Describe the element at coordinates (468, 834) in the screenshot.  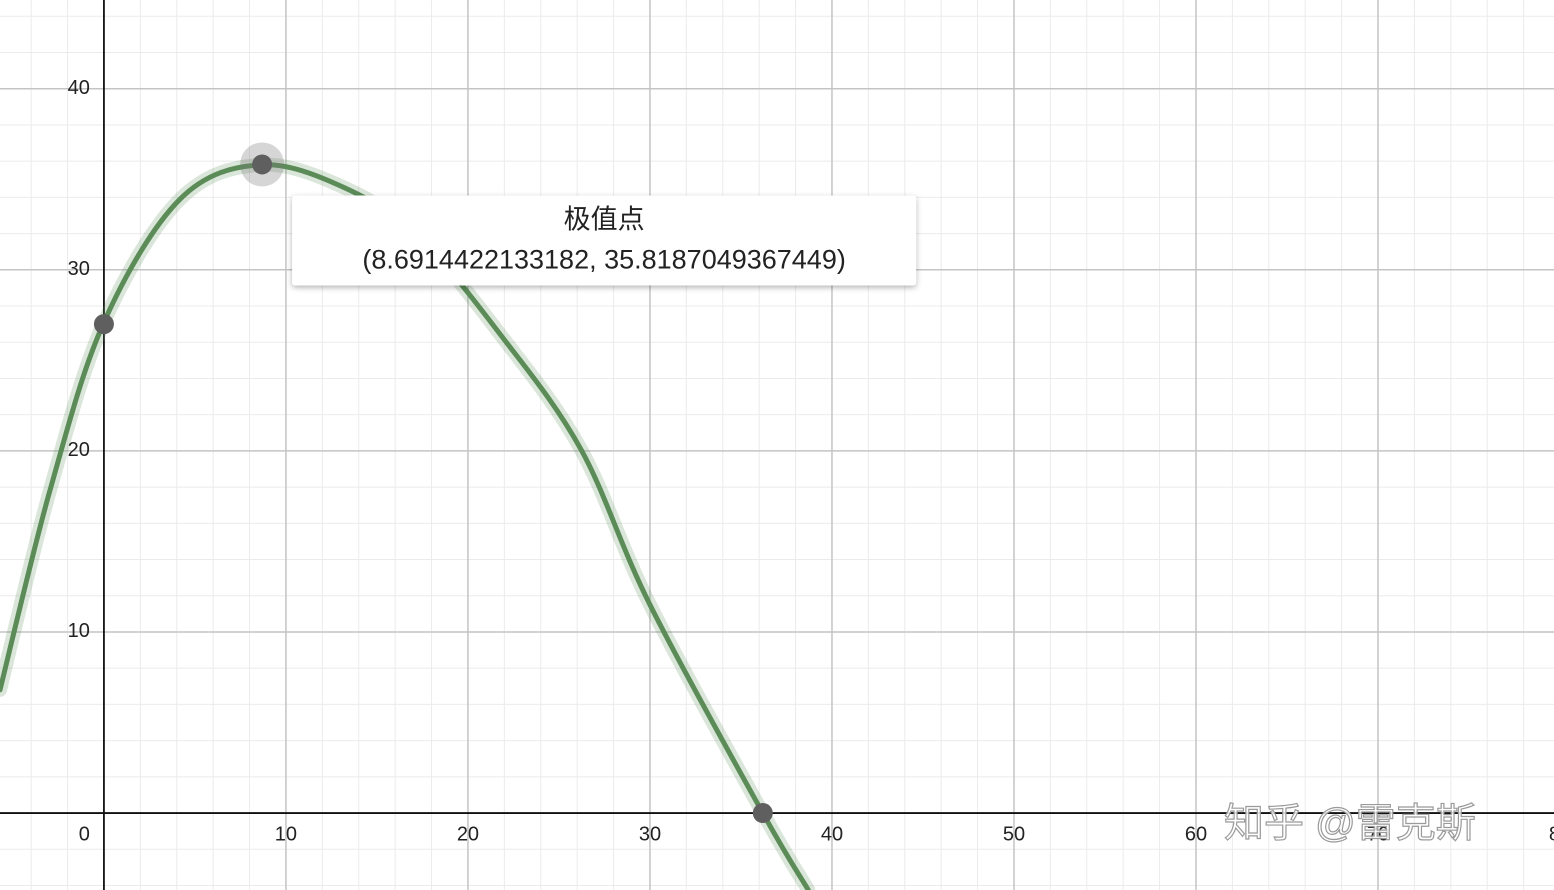
I see `x-tick-label: 20` at that location.